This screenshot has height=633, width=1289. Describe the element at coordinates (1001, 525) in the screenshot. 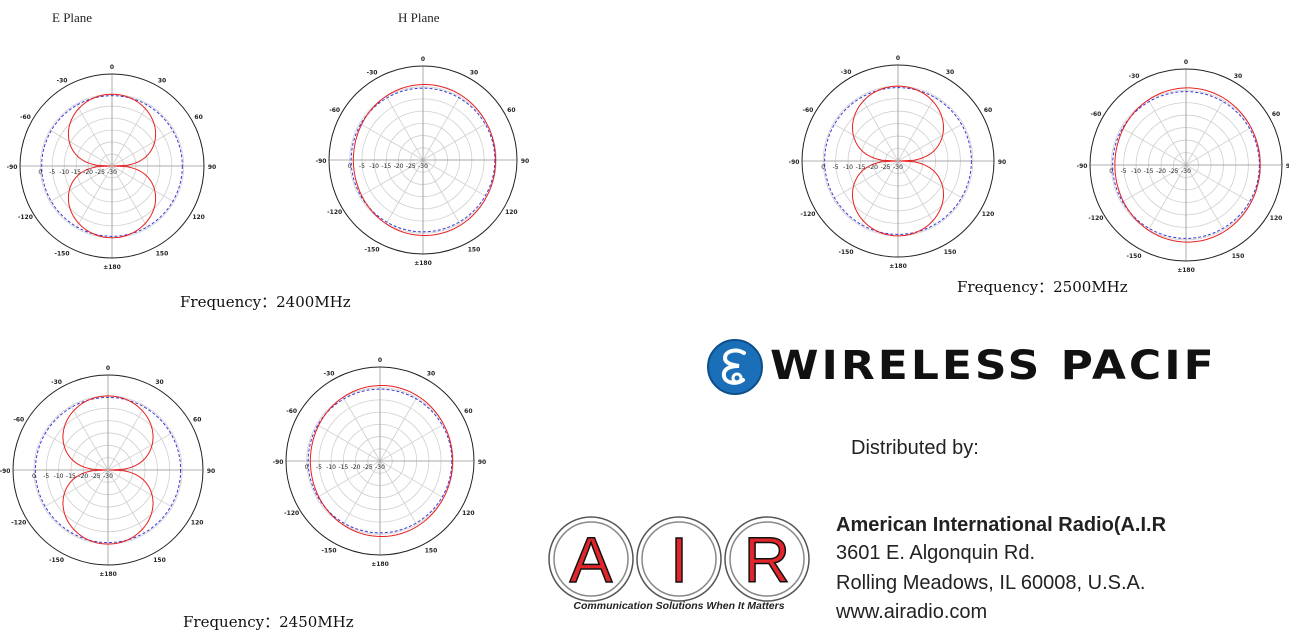

I see `distributor-company-name: American International Radio(A.I.R` at that location.